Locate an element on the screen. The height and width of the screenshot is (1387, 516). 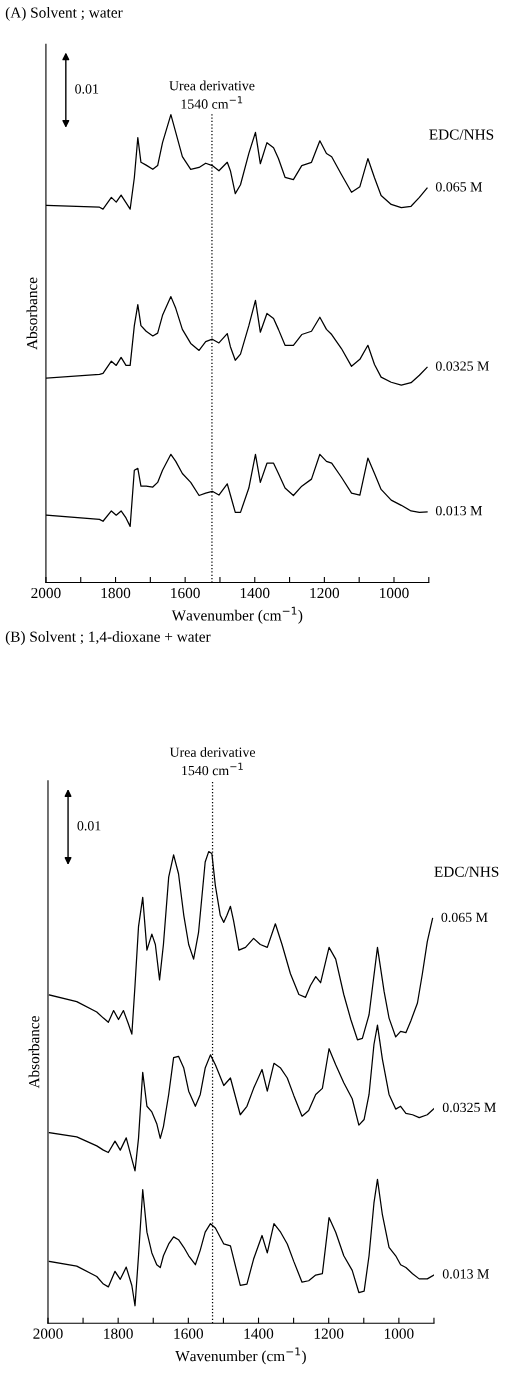
chart-title: (B) Solvent ; 1,4-dioxane + water is located at coordinates (108, 638).